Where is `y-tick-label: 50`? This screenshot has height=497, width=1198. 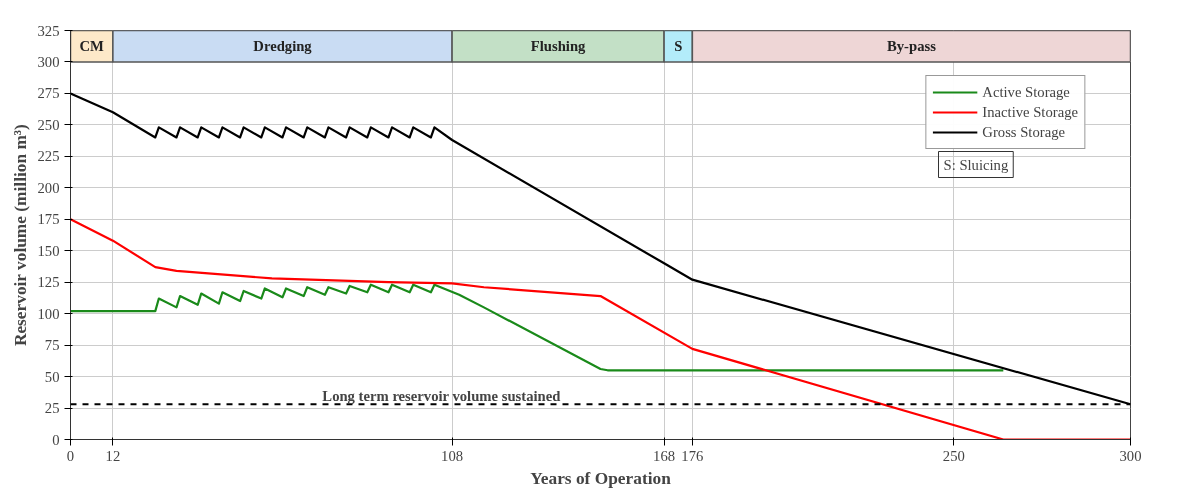
y-tick-label: 50 is located at coordinates (52, 376).